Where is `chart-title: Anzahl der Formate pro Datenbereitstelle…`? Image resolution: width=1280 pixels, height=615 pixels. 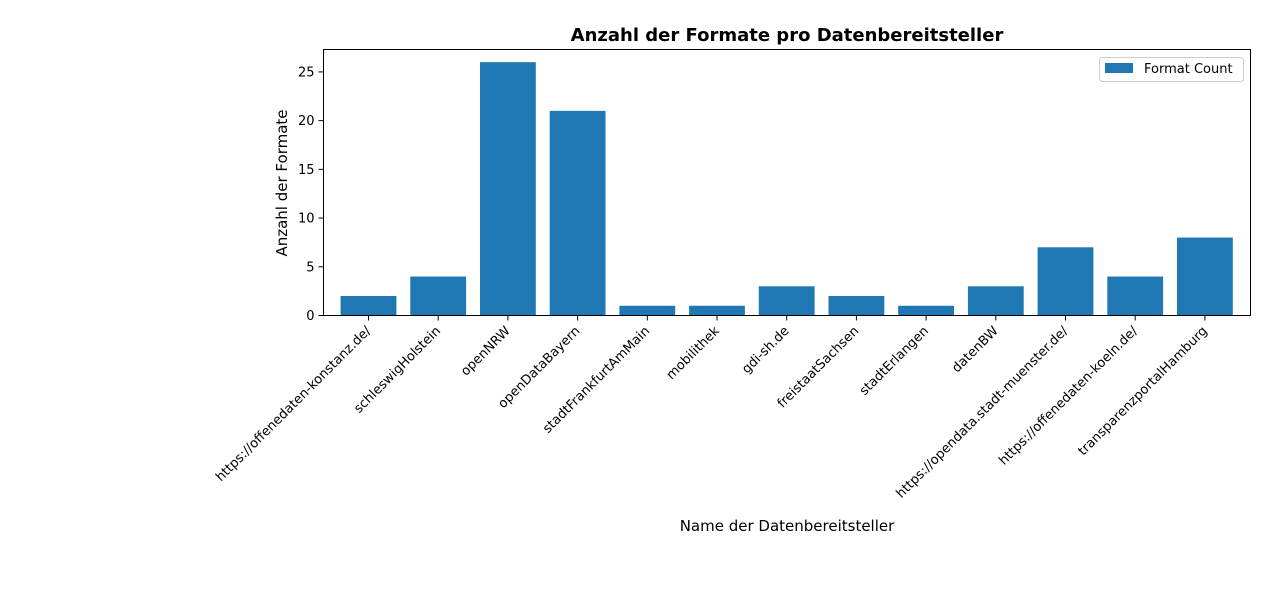
chart-title: Anzahl der Formate pro Datenbereitstelle… is located at coordinates (787, 35).